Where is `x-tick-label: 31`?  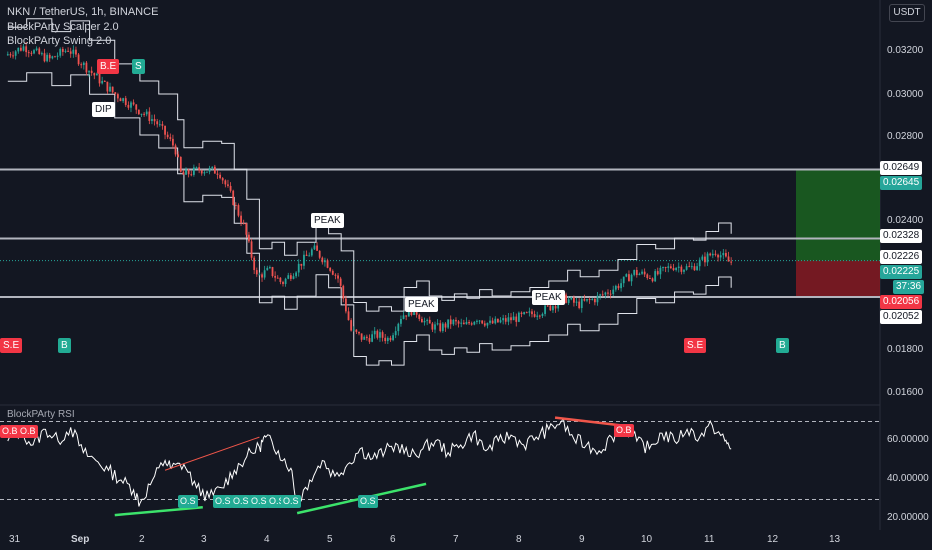
x-tick-label: 31 is located at coordinates (15, 539).